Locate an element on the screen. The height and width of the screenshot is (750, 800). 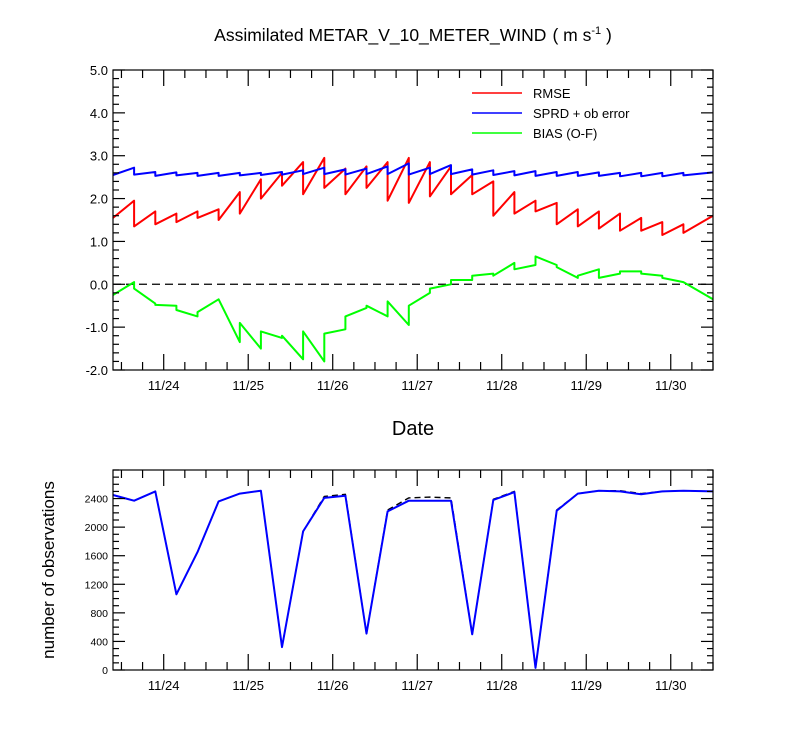
y-tick-label: -1.0 is located at coordinates (97, 327).